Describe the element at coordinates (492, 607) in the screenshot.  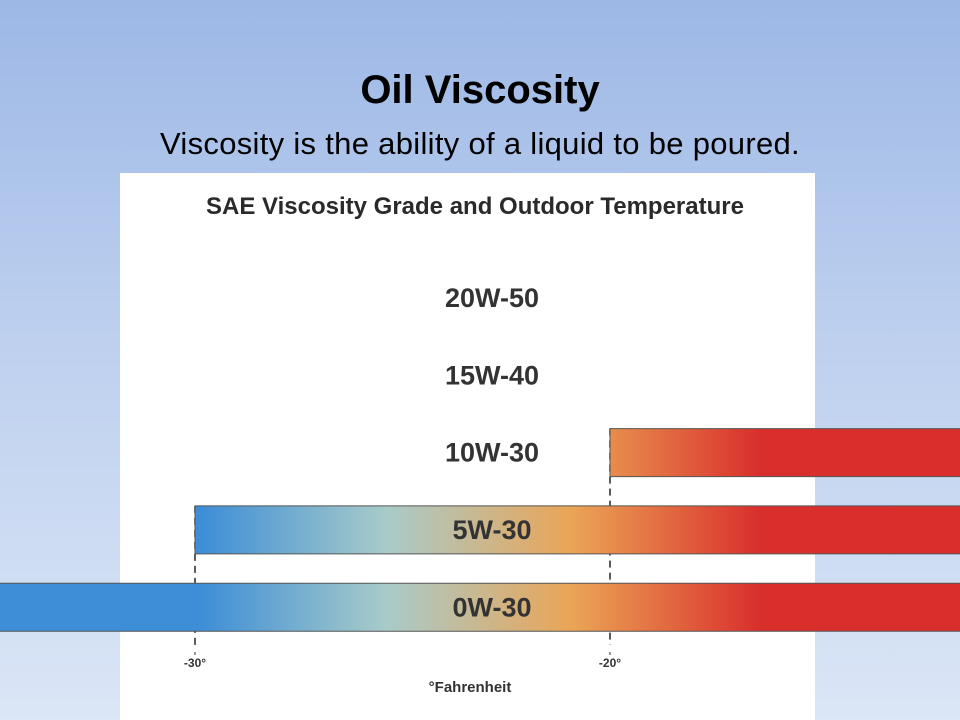
I see `arrow-label: 0W-30` at that location.